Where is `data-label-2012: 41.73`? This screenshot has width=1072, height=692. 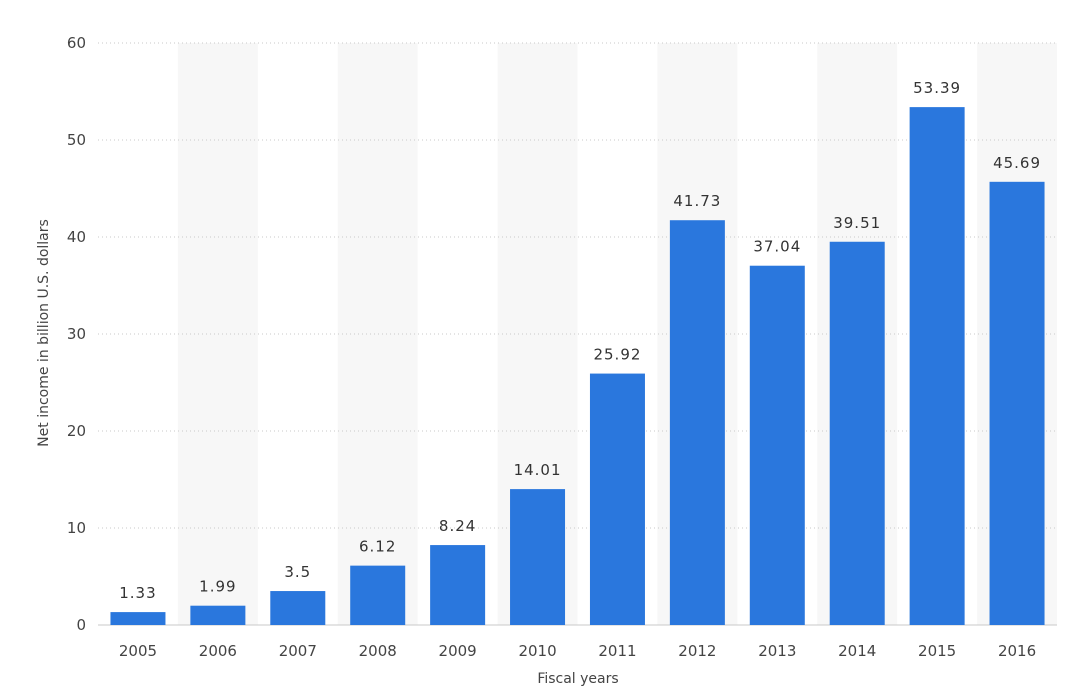 data-label-2012: 41.73 is located at coordinates (697, 201).